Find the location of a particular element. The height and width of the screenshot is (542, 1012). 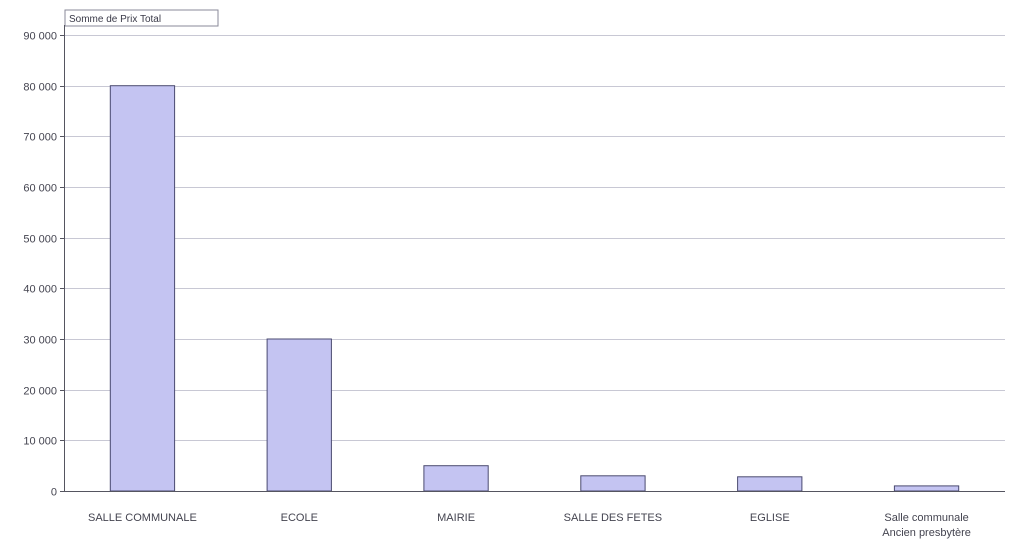

x-category-label-line: ECOLE is located at coordinates (299, 518).